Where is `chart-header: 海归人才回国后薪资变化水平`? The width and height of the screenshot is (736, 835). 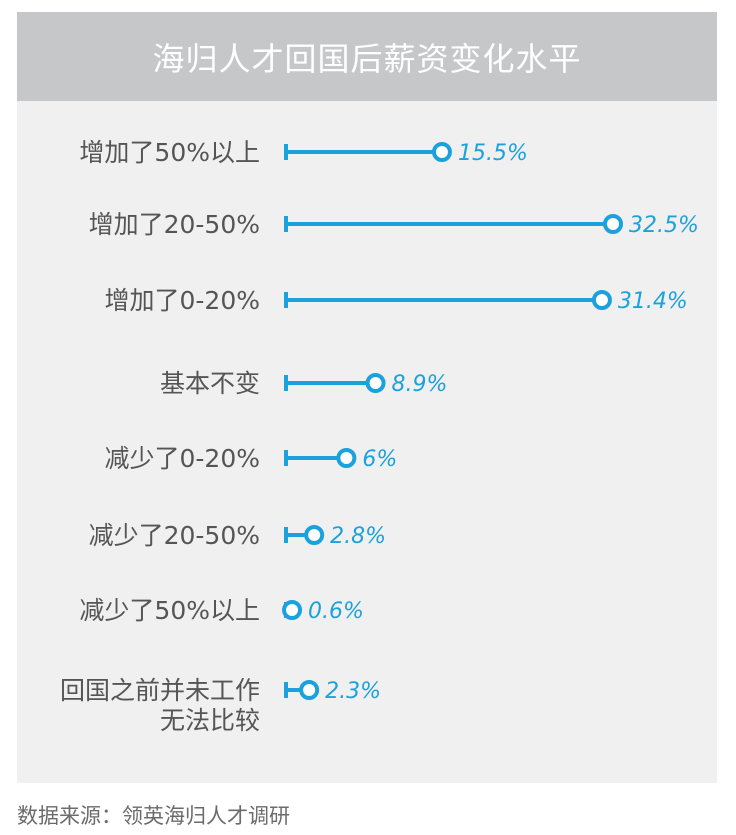 chart-header: 海归人才回国后薪资变化水平 is located at coordinates (367, 56).